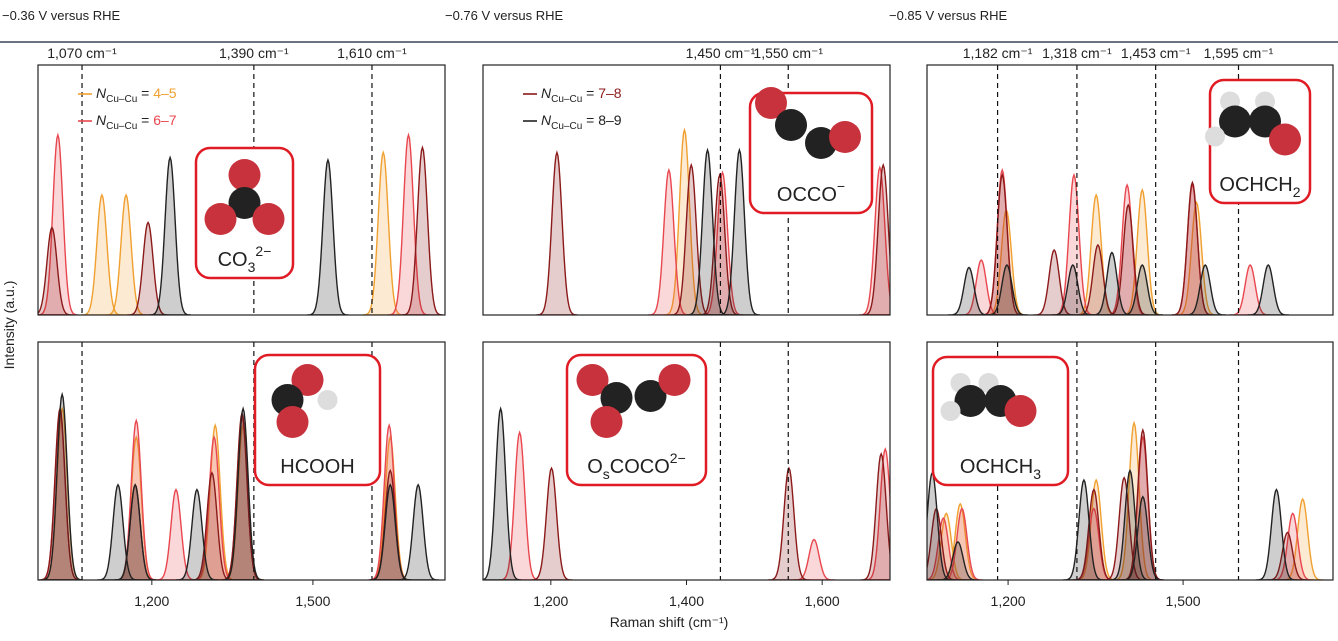 Image resolution: width=1338 pixels, height=641 pixels. I want to click on species-base: O, so click(595, 467).